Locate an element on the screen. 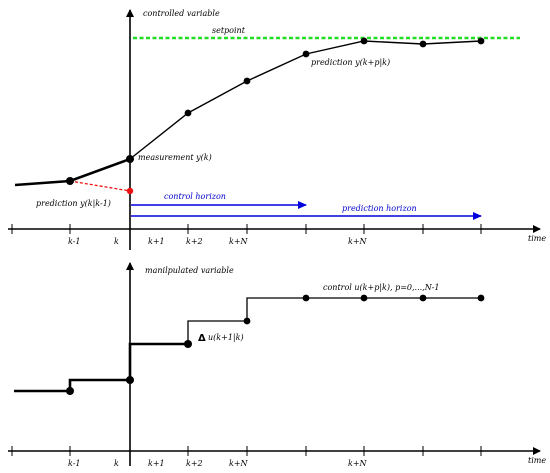  past-prediction-label: prediction y(k|k-1) is located at coordinates (73, 203).